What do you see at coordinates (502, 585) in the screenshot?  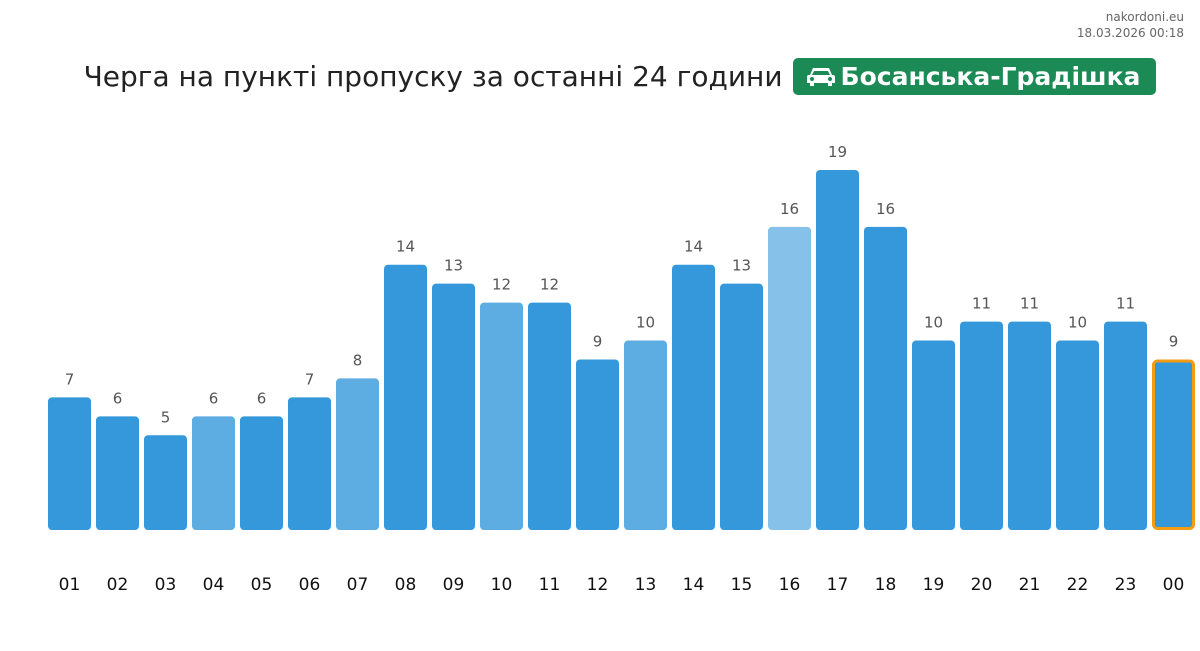 I see `x-tick-label: 10` at bounding box center [502, 585].